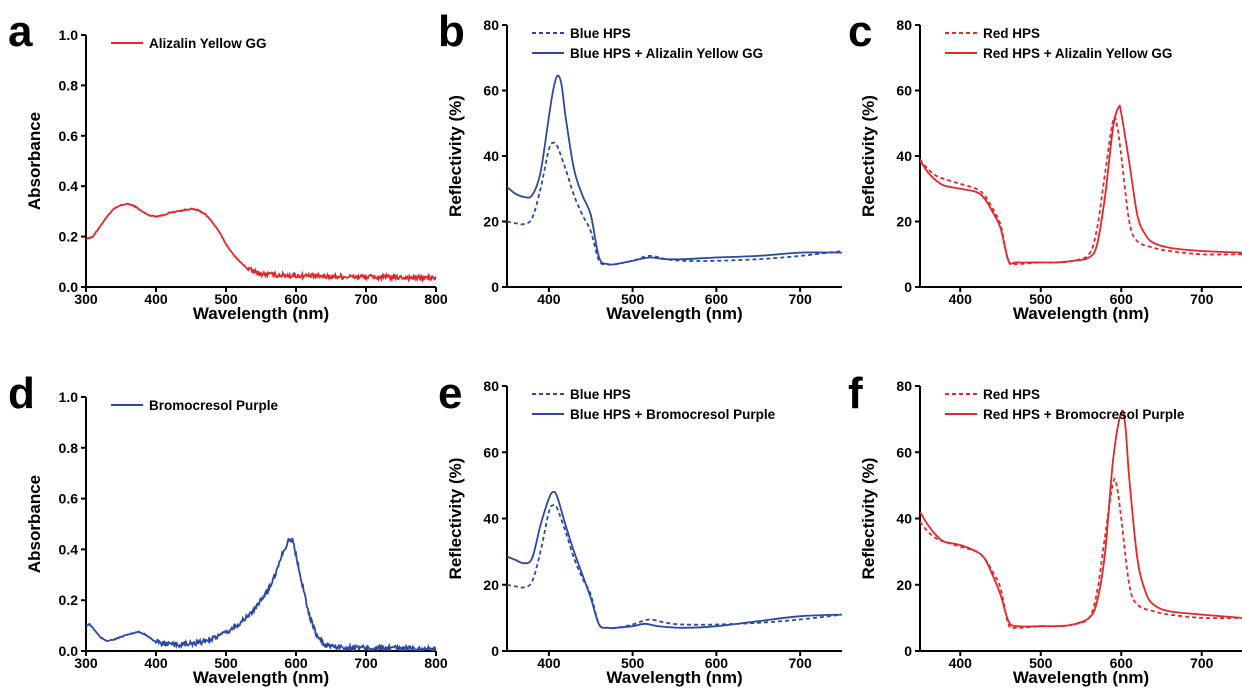 This screenshot has height=695, width=1242. What do you see at coordinates (666, 53) in the screenshot?
I see `legend-label: Blue HPS + Alizalin Yellow GG` at bounding box center [666, 53].